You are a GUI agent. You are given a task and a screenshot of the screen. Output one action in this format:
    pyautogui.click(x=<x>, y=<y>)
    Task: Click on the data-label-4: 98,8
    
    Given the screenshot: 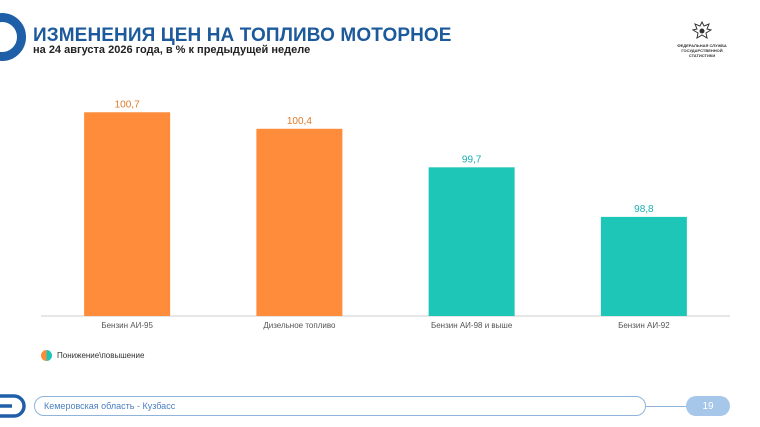 What is the action you would take?
    pyautogui.click(x=644, y=209)
    